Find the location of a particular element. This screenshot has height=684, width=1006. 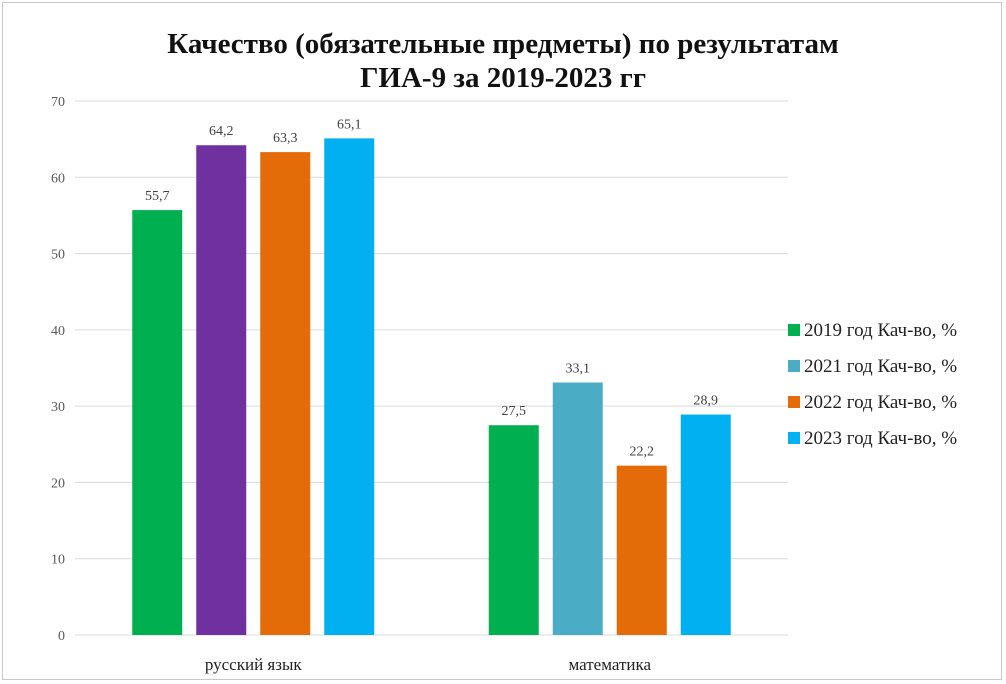

y-tick-label: 70 is located at coordinates (58, 102).